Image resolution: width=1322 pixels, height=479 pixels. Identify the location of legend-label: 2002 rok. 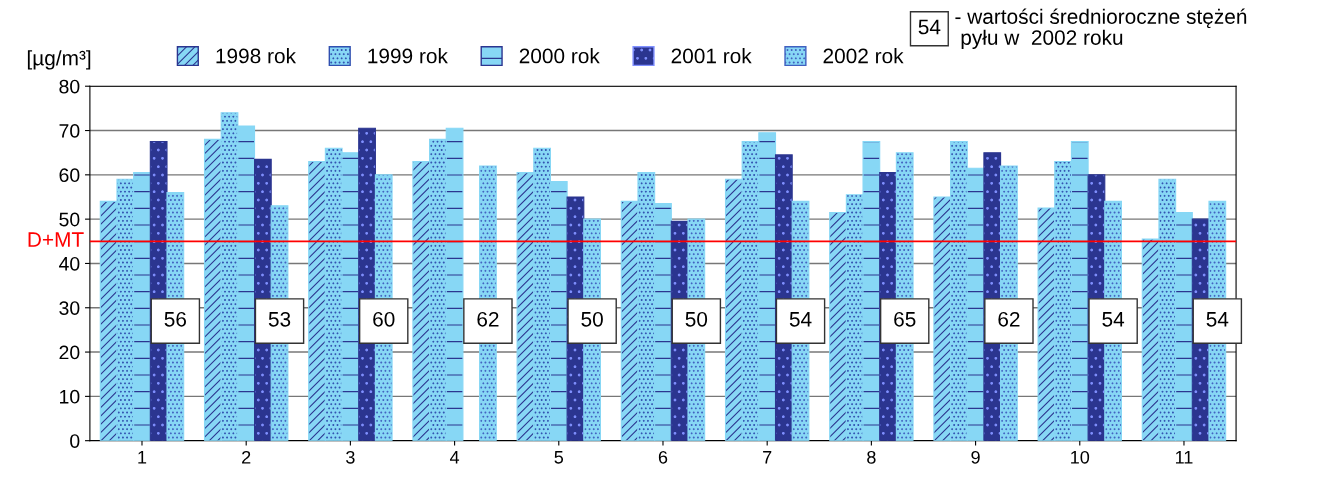
(863, 56).